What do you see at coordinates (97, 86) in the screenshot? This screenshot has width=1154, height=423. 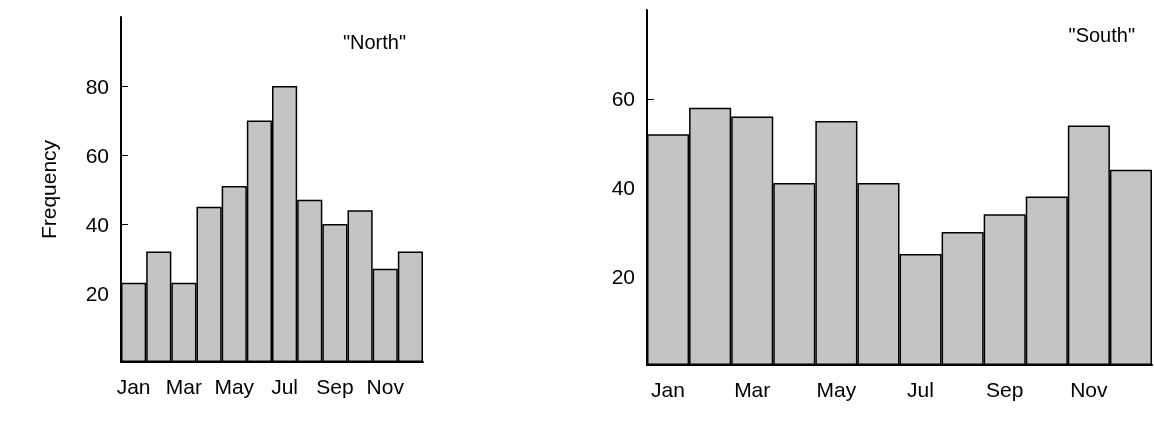 I see `y-tick-label: 80` at bounding box center [97, 86].